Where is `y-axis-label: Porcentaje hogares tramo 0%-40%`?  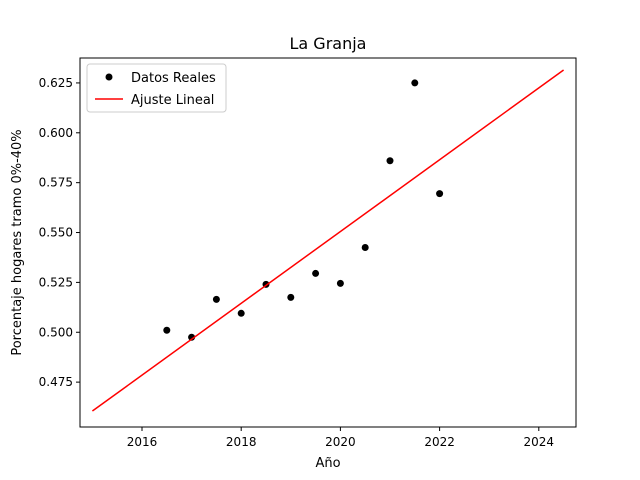 y-axis-label: Porcentaje hogares tramo 0%-40% is located at coordinates (17, 242).